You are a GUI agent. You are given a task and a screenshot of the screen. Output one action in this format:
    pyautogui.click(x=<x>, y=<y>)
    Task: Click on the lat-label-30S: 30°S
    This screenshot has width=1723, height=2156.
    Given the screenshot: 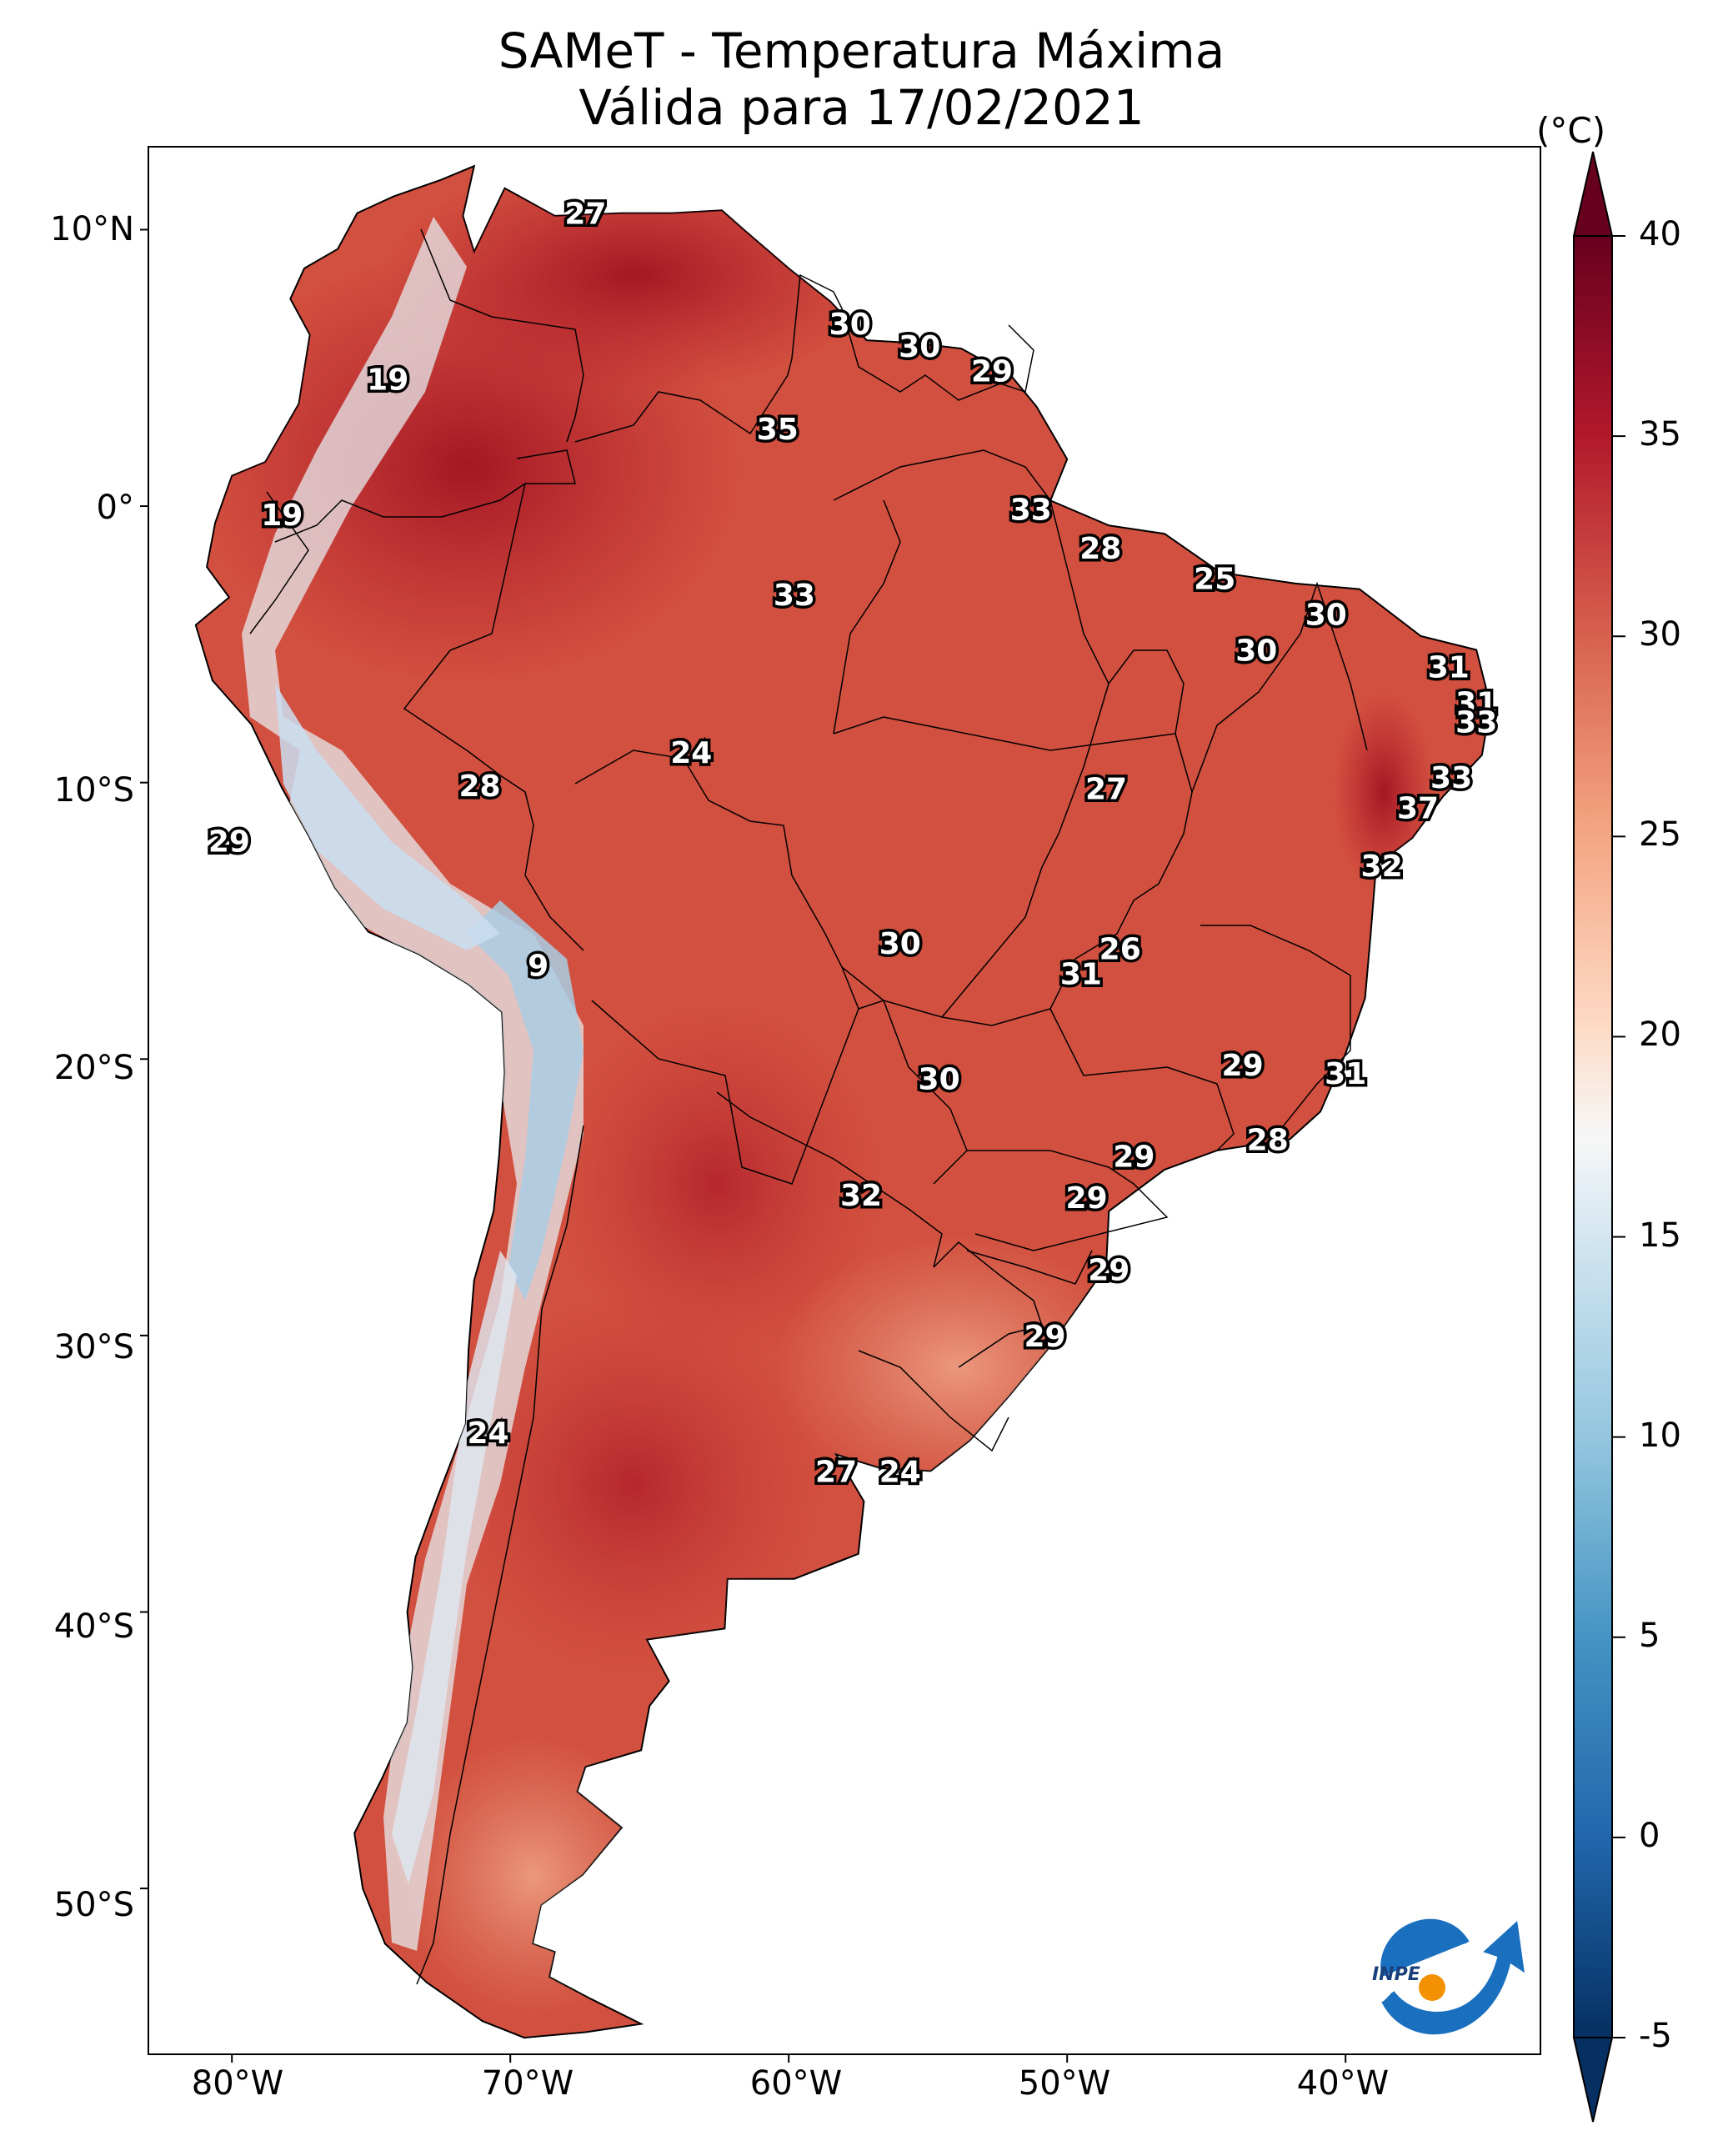 What is the action you would take?
    pyautogui.click(x=93, y=1347)
    